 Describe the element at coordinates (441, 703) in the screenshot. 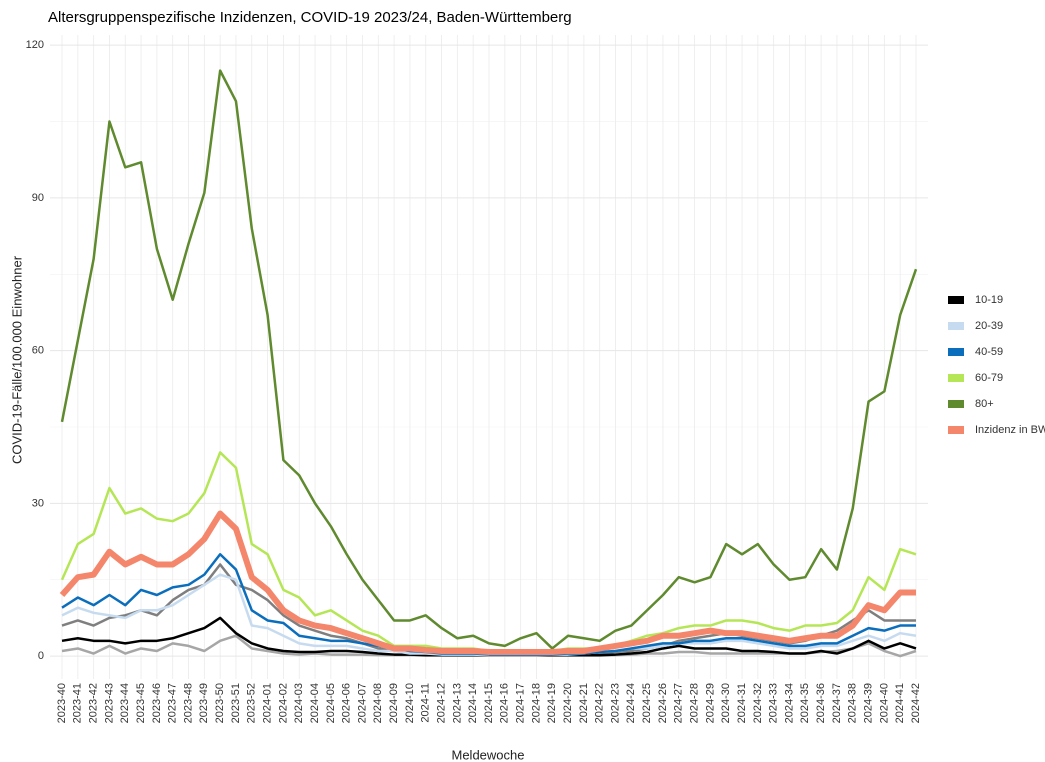

I see `x-tick-label: 2024-12` at that location.